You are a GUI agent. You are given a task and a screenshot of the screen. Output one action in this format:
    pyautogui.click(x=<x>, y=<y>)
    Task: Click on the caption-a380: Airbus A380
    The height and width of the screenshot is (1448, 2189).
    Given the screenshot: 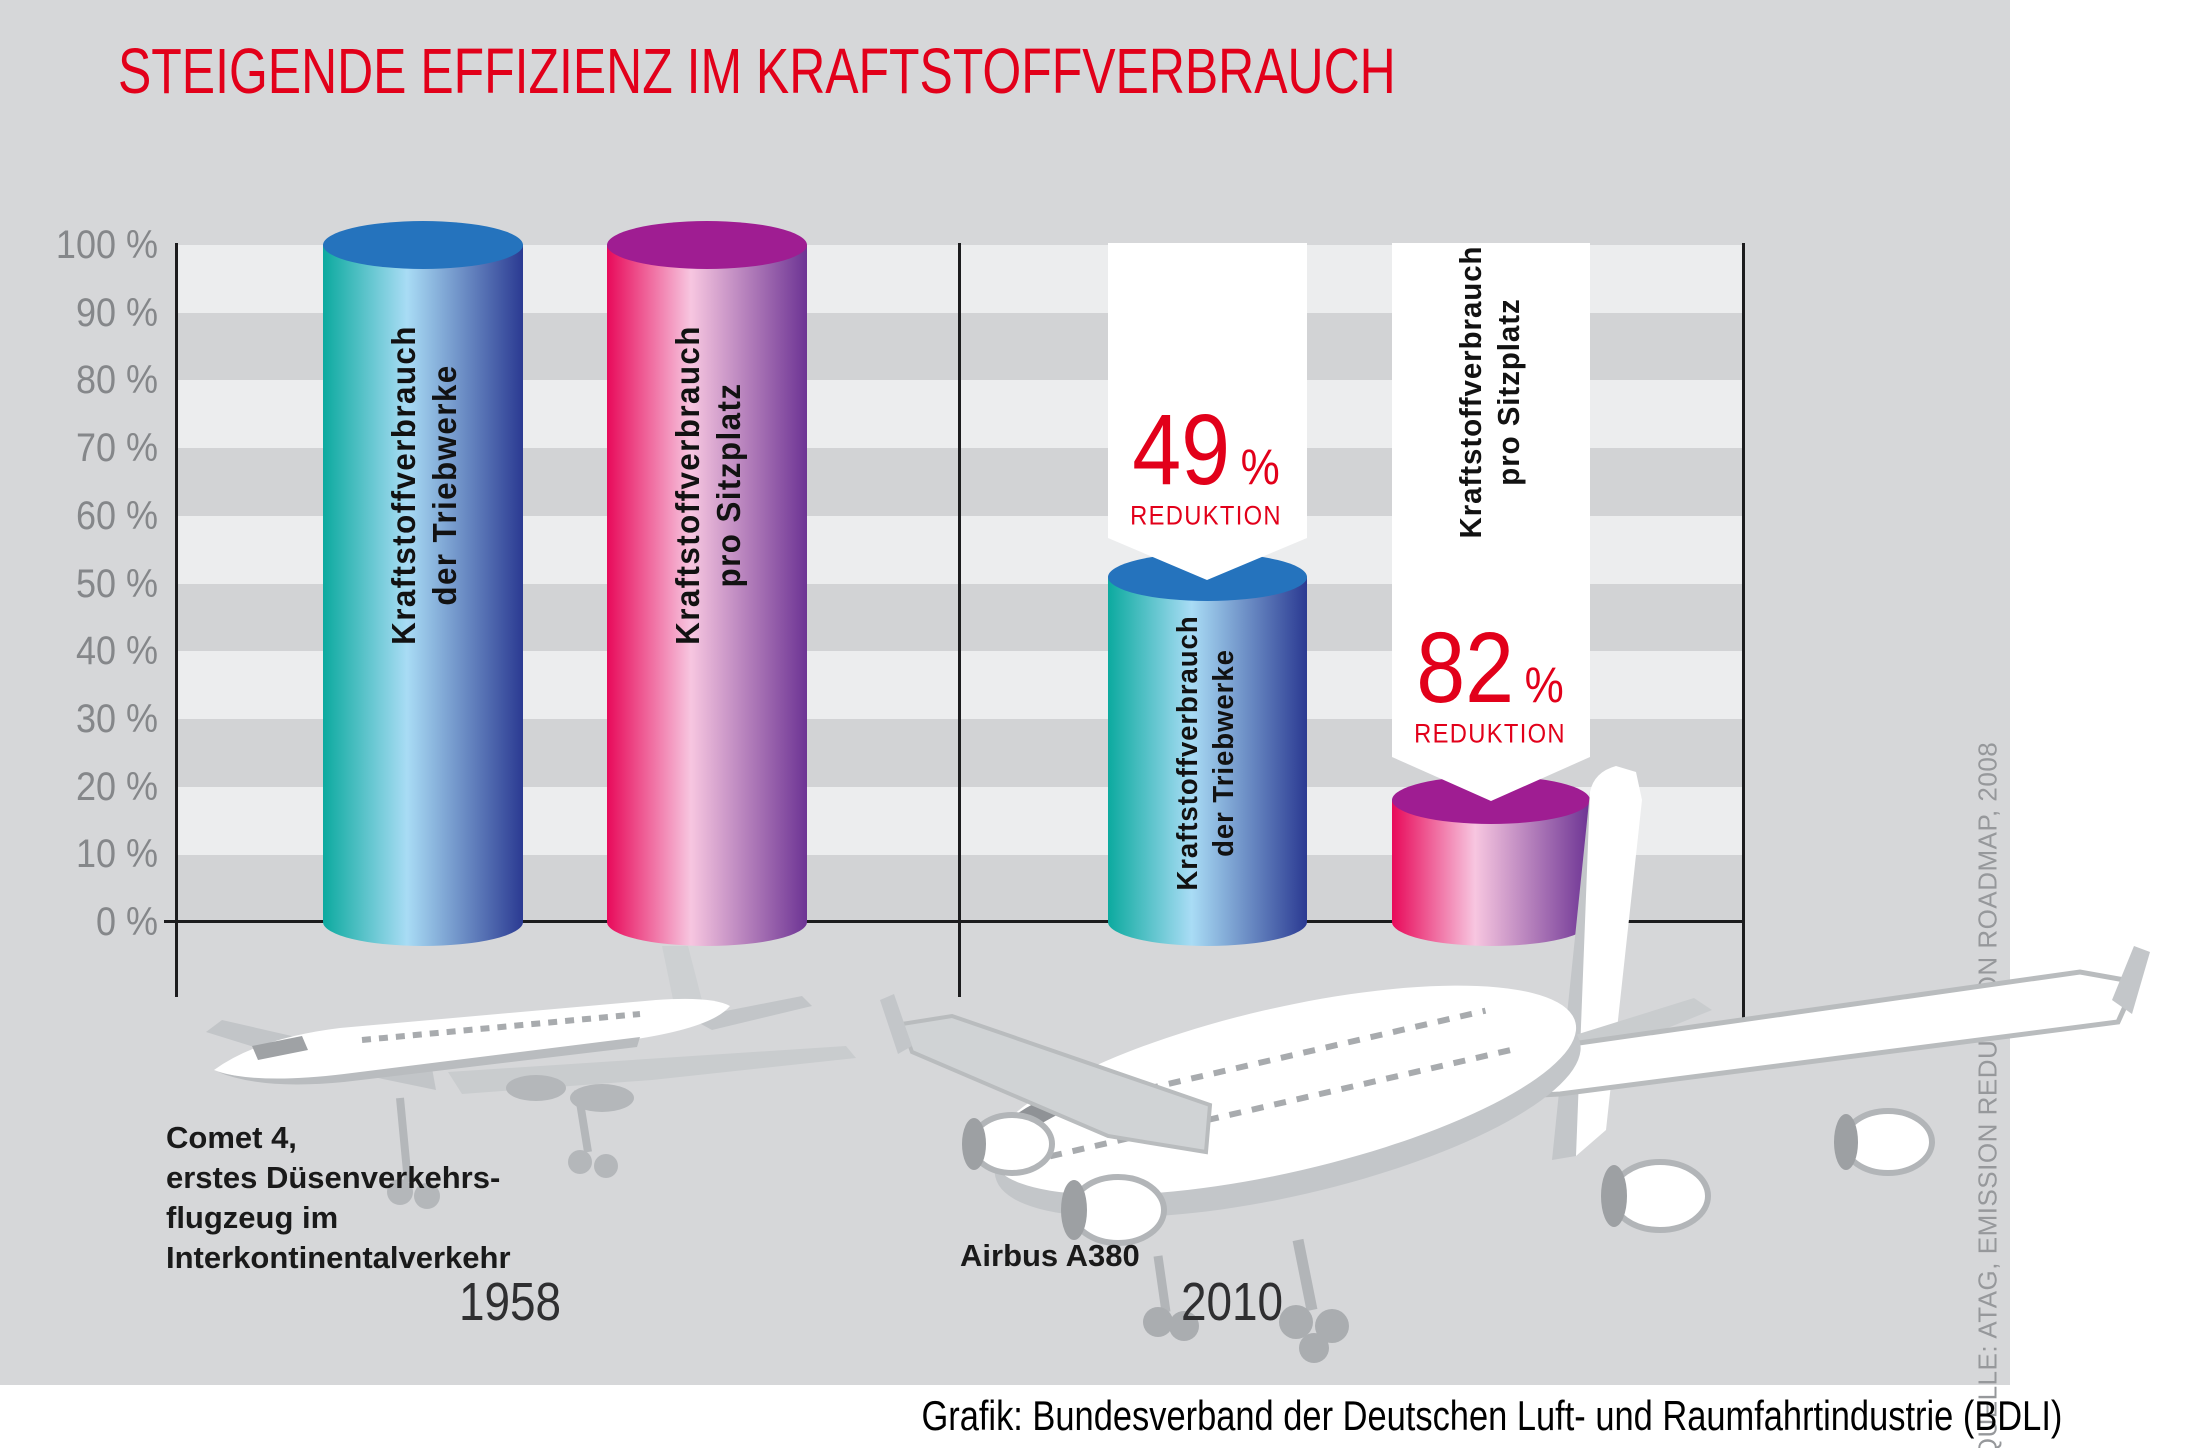 What is the action you would take?
    pyautogui.click(x=1050, y=1256)
    